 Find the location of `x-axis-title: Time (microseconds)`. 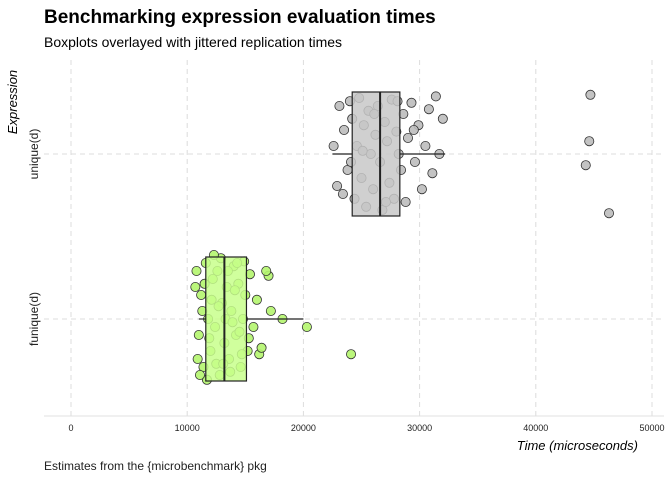

x-axis-title: Time (microseconds) is located at coordinates (577, 445).